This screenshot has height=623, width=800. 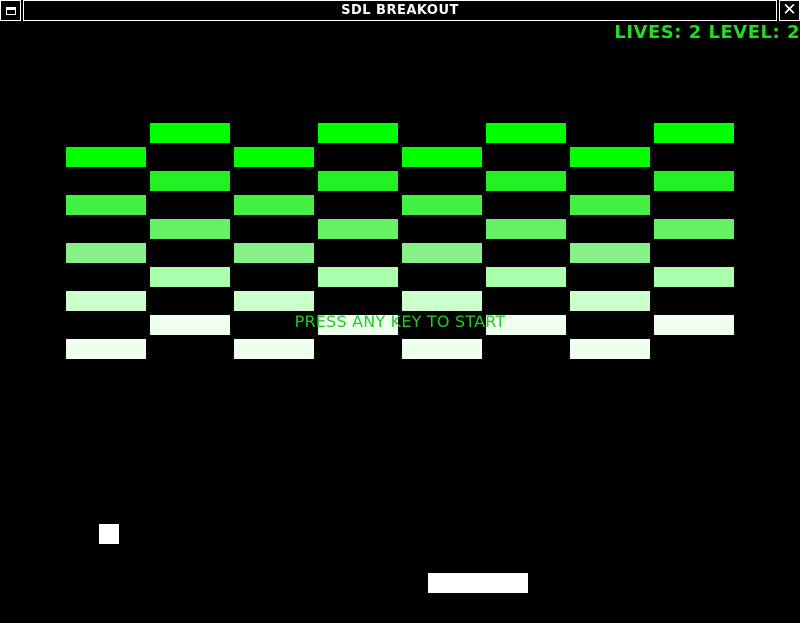 I want to click on close-button: ✕, so click(x=789, y=10).